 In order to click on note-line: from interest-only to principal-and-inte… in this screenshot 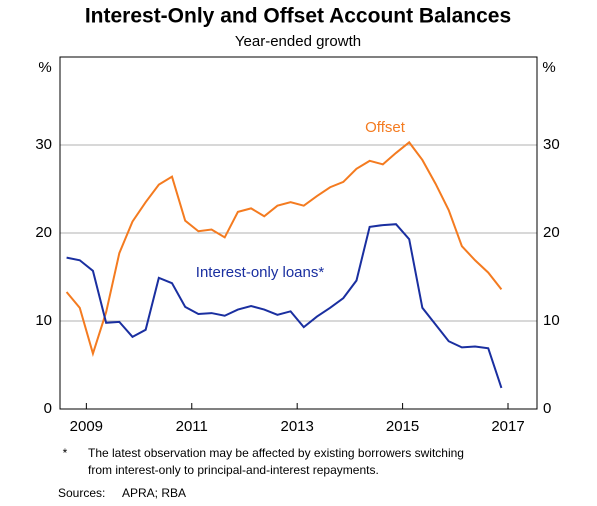, I will do `click(233, 470)`.